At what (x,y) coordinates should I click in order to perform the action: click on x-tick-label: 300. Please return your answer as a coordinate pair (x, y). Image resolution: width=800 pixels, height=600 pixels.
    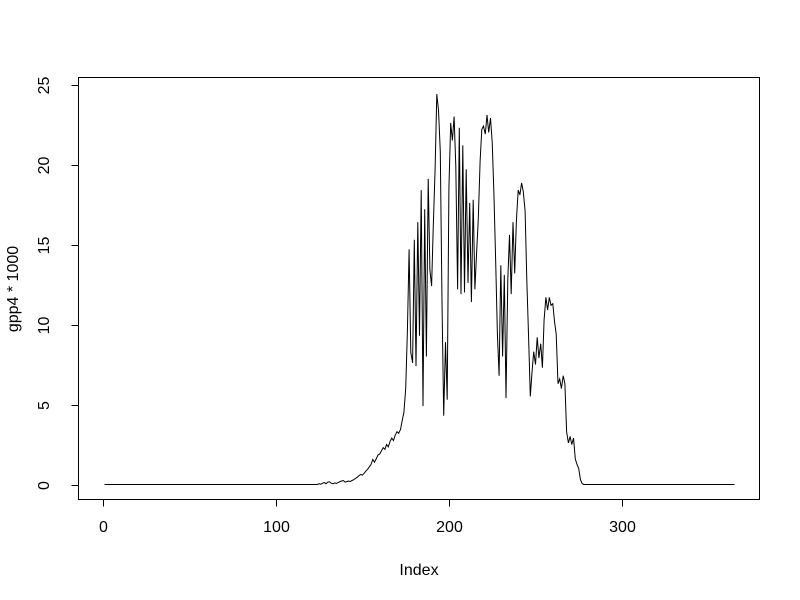
    Looking at the image, I should click on (622, 527).